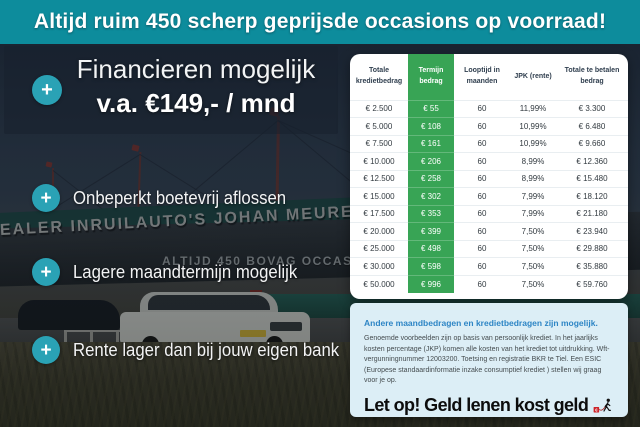 The width and height of the screenshot is (640, 427). I want to click on column-header: Termijn bedrag, so click(431, 77).